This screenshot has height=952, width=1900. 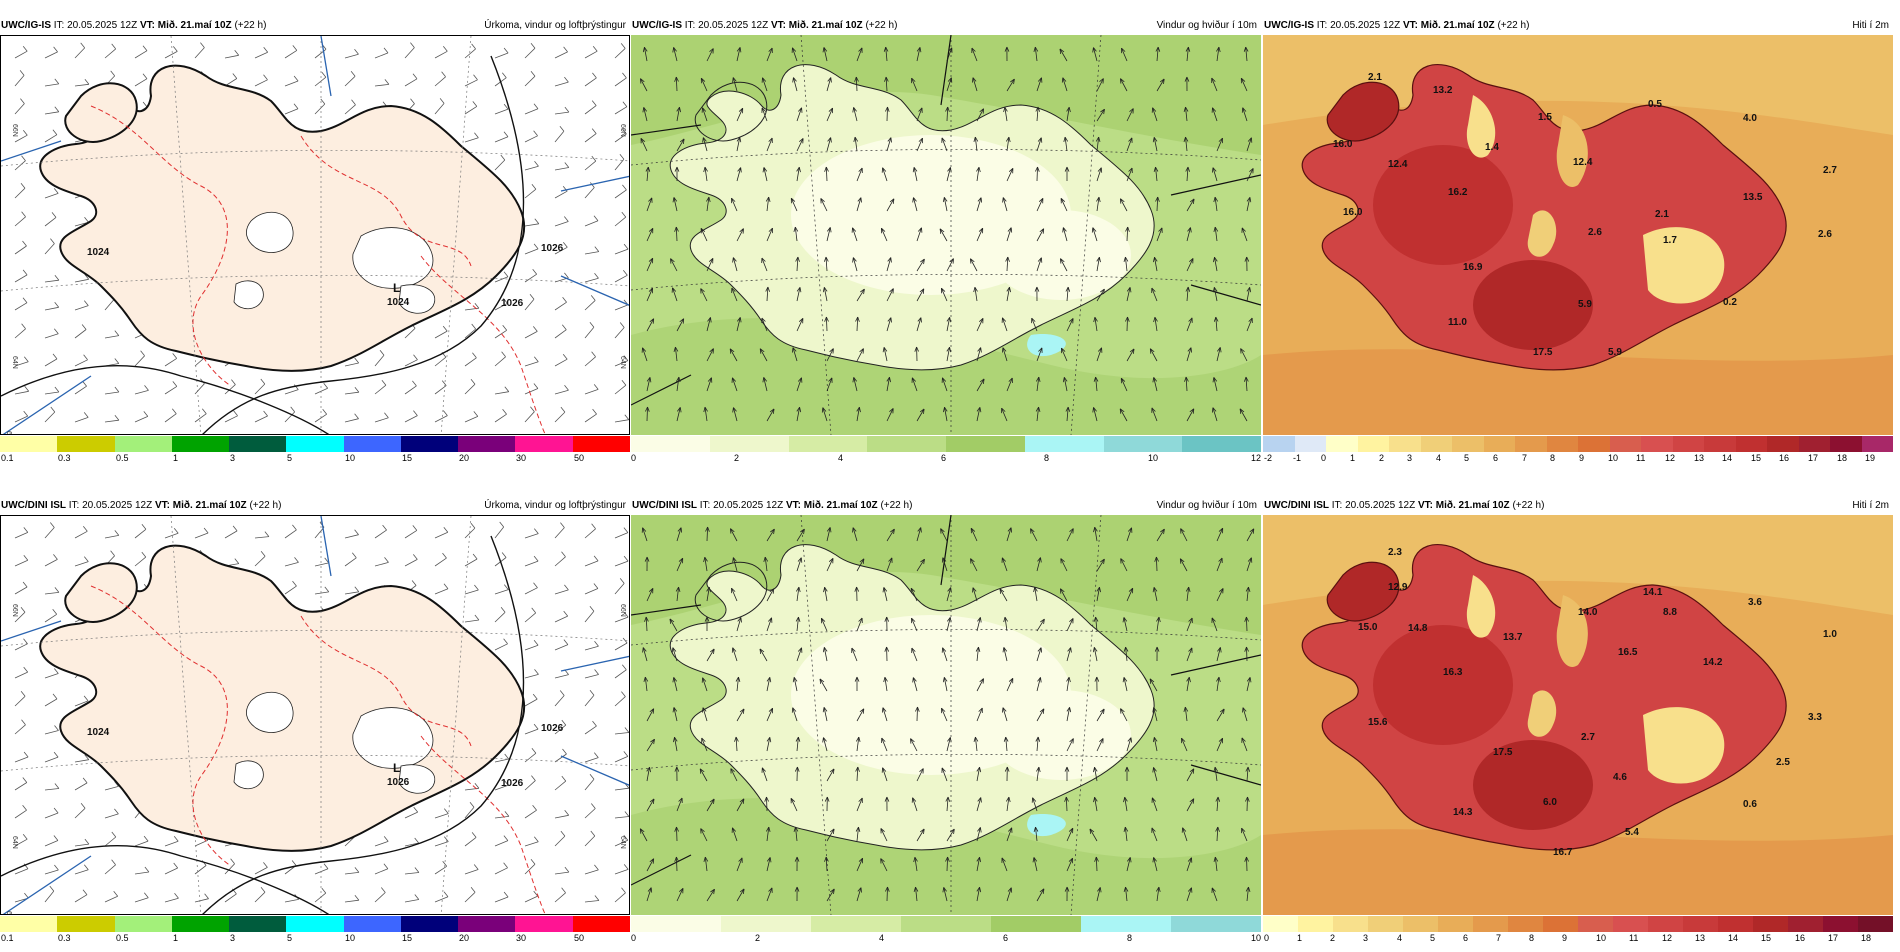 What do you see at coordinates (1297, 458) in the screenshot?
I see `colorbar-tick-label: -1` at bounding box center [1297, 458].